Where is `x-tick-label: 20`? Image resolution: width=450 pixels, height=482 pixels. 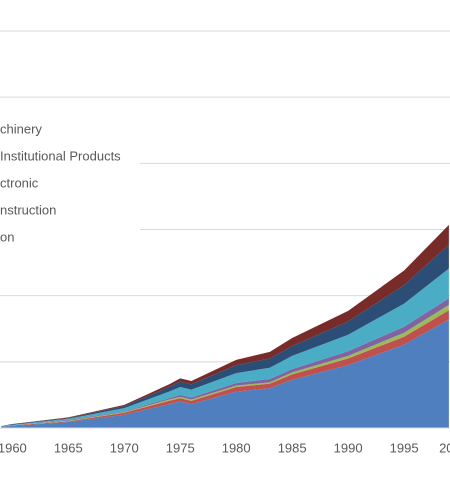 x-tick-label: 20 is located at coordinates (444, 447).